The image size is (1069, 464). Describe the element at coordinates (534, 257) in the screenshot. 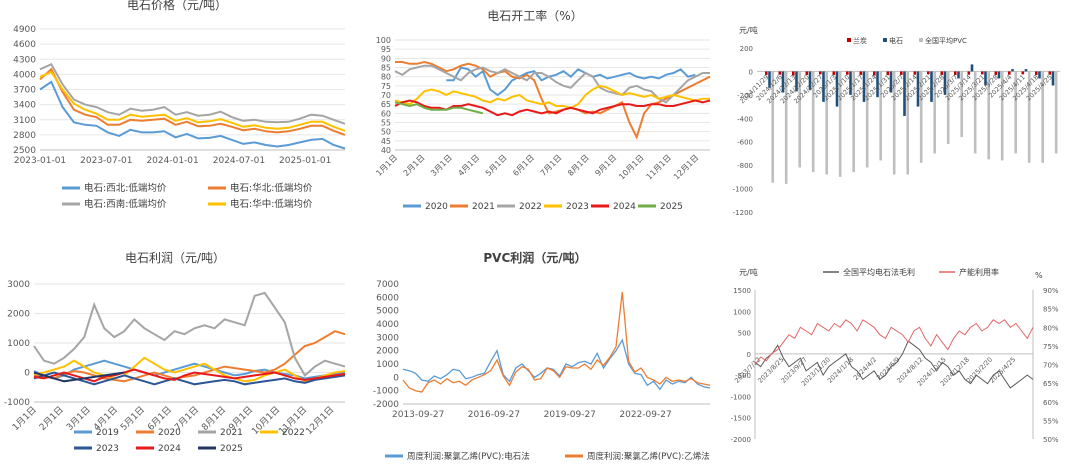

I see `chart-title: PVC利润（元/吨）` at that location.